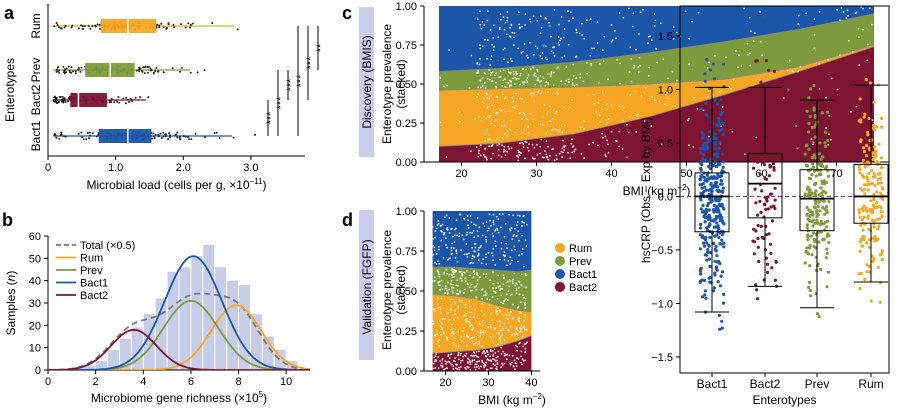 This screenshot has height=411, width=900. I want to click on b-hist-bar, so click(173, 320).